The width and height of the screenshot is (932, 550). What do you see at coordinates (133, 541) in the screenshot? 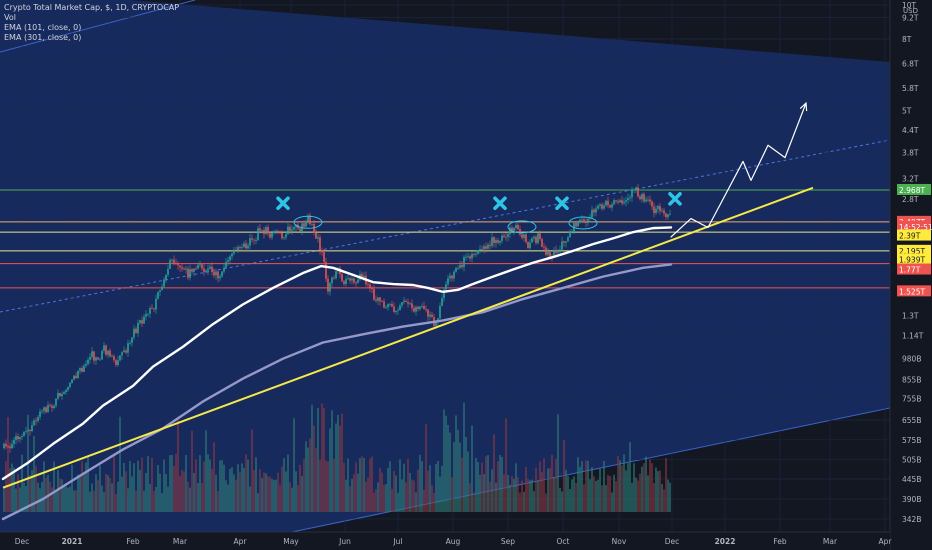
I see `x-tick-label: Feb` at bounding box center [133, 541].